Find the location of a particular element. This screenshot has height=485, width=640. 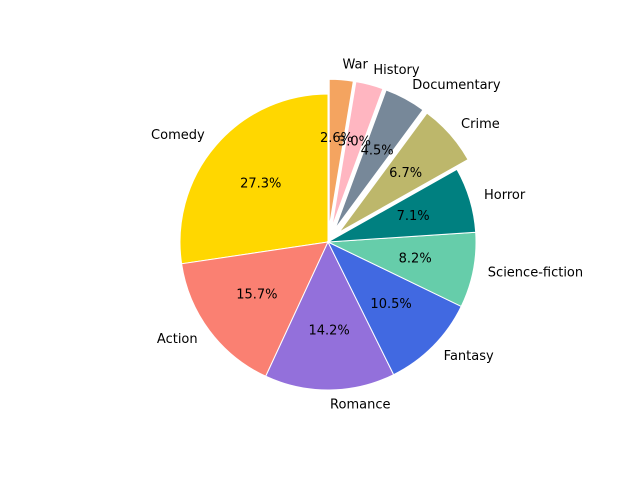

pie-slice-action is located at coordinates (255, 309).